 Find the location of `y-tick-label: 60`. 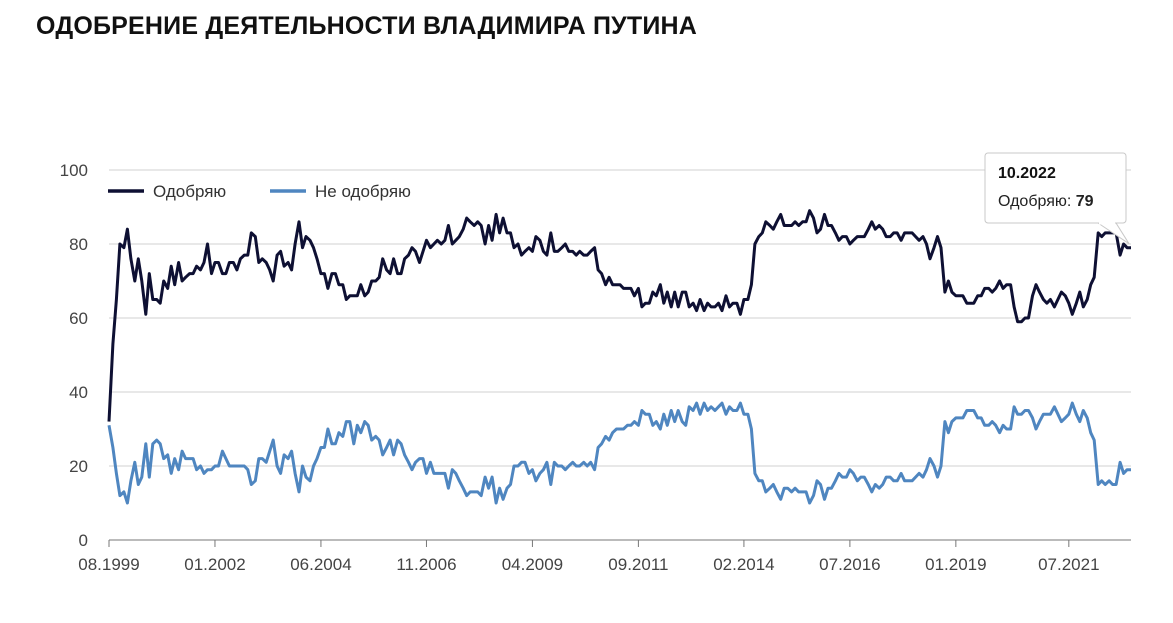

y-tick-label: 60 is located at coordinates (78, 318).